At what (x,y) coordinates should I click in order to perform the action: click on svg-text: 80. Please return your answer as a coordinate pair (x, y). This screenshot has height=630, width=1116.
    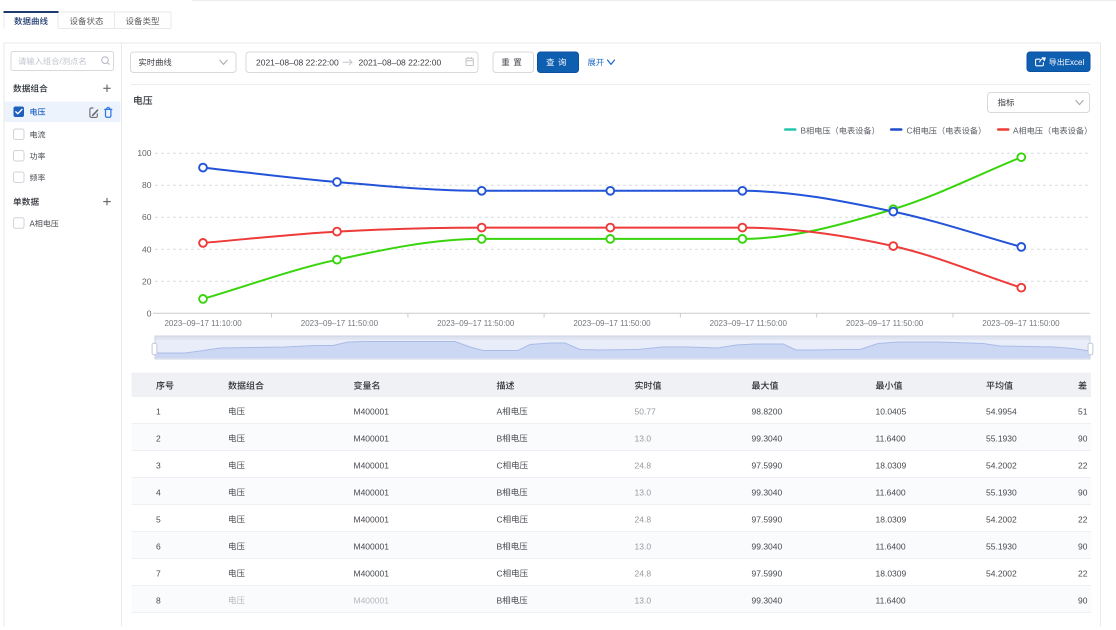
    Looking at the image, I should click on (147, 185).